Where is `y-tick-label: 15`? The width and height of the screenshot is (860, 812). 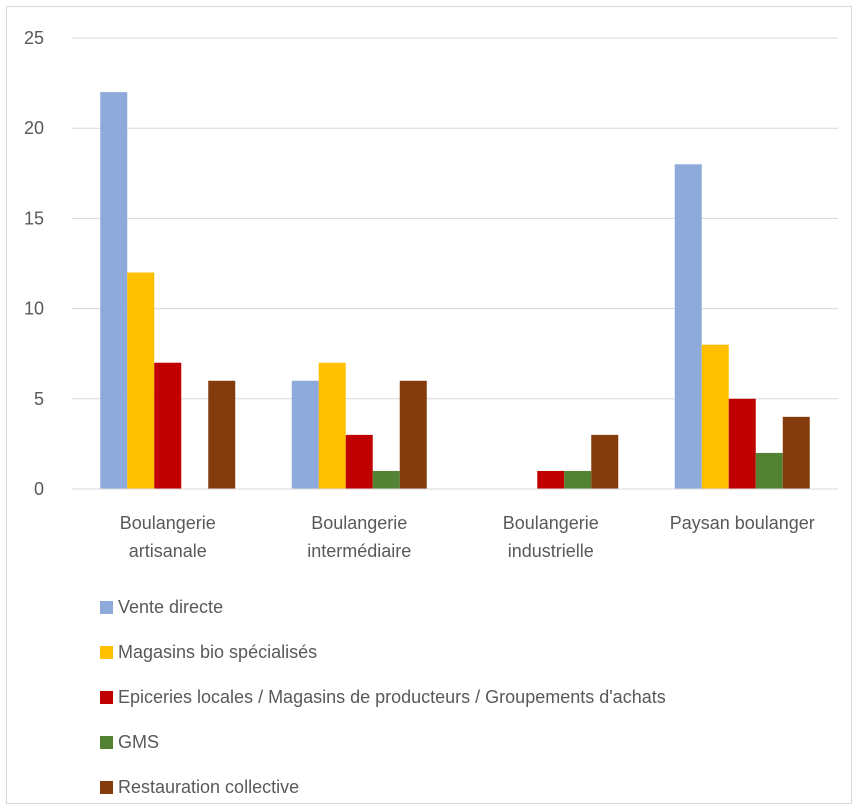
y-tick-label: 15 is located at coordinates (34, 218).